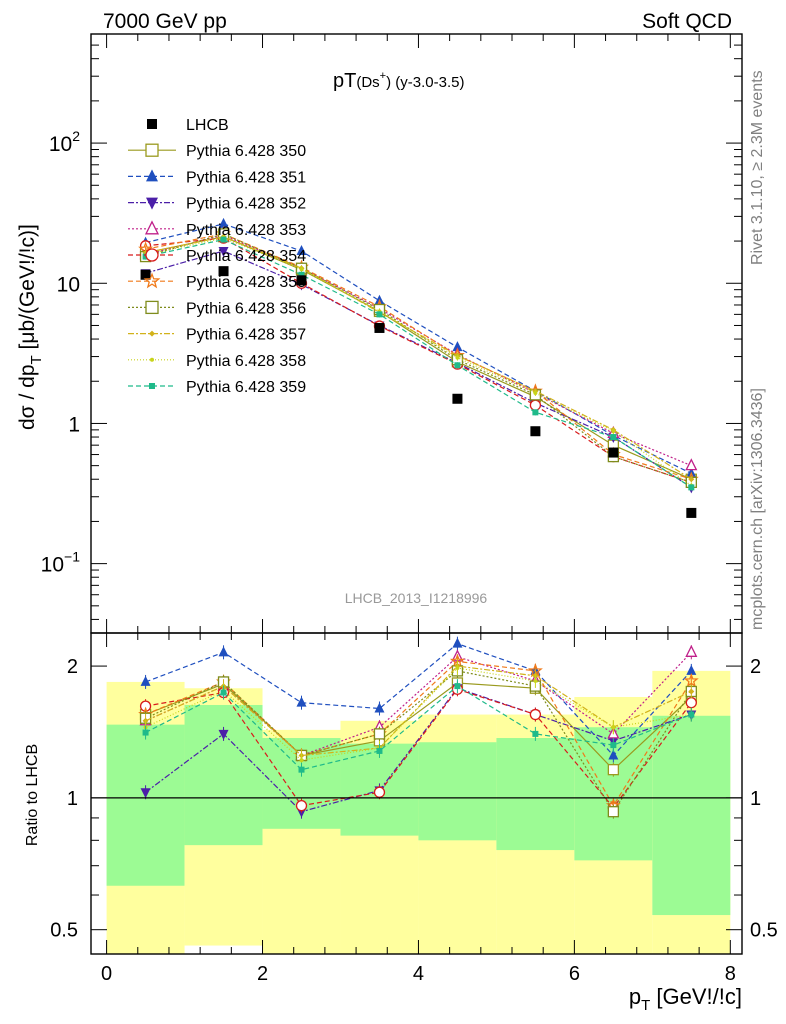 This screenshot has width=786, height=1024. Describe the element at coordinates (72, 557) in the screenshot. I see `y-tick-exponent: −1` at that location.